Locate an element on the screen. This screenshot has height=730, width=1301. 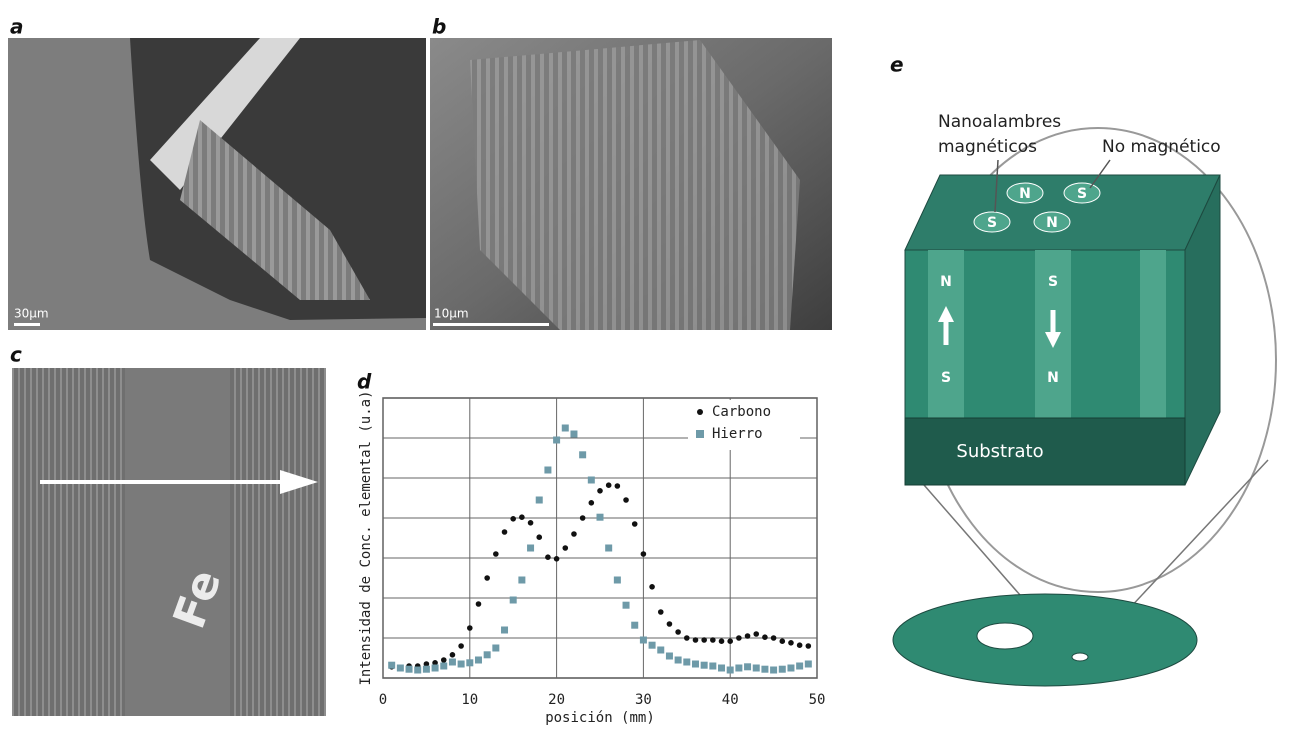
panel-label: b is located at coordinates (439, 27).